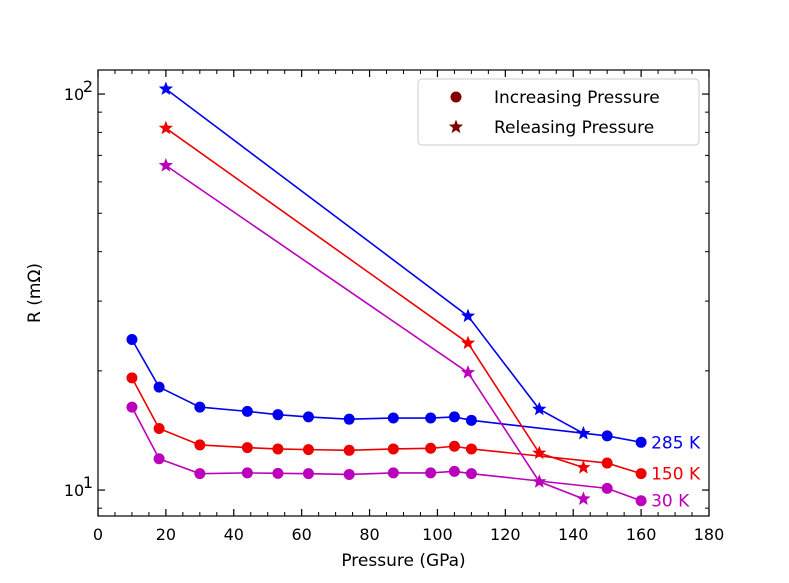 The width and height of the screenshot is (789, 583). Describe the element at coordinates (505, 534) in the screenshot. I see `x-tick-label: 120` at that location.